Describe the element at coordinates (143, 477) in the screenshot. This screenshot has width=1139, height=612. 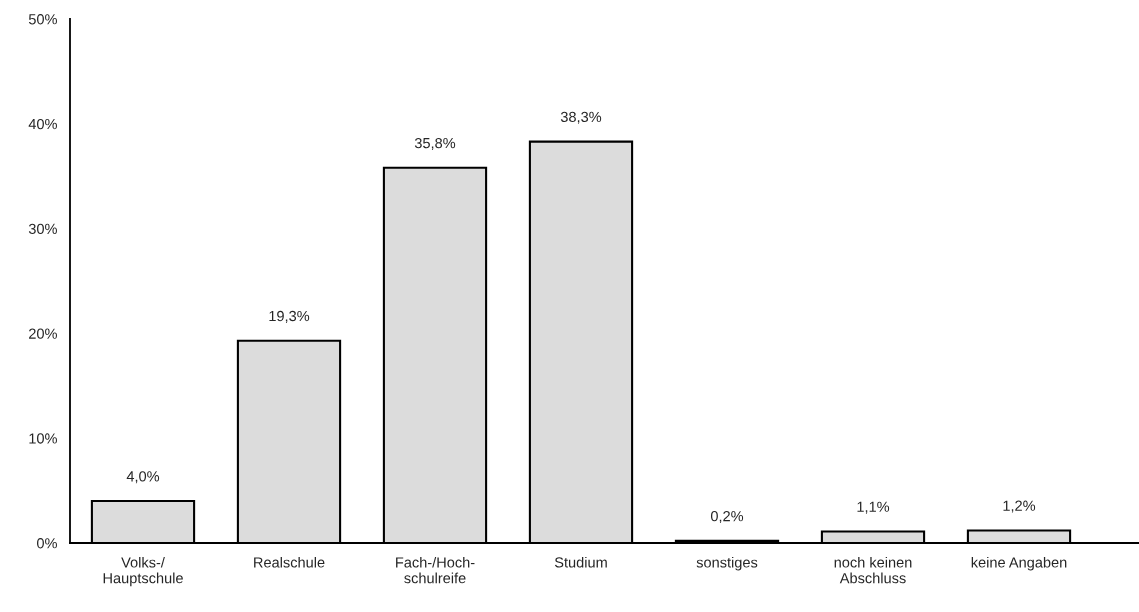
I see `data-label: 4,0%` at that location.